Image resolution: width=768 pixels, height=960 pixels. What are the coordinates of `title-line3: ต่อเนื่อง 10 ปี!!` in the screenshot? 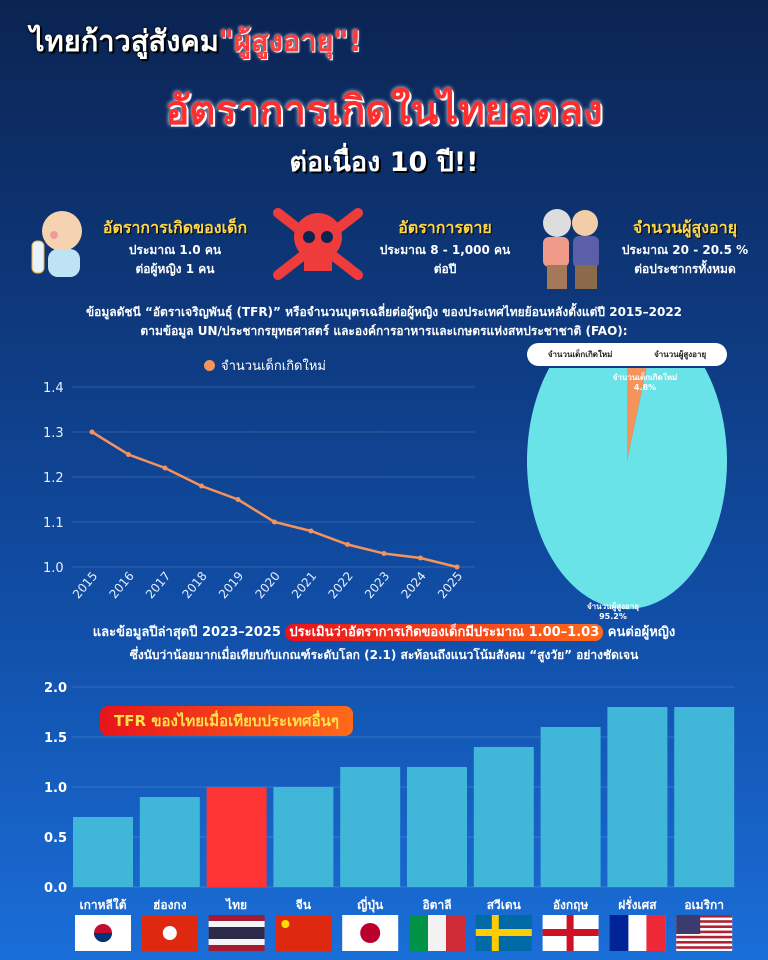 It's located at (384, 162).